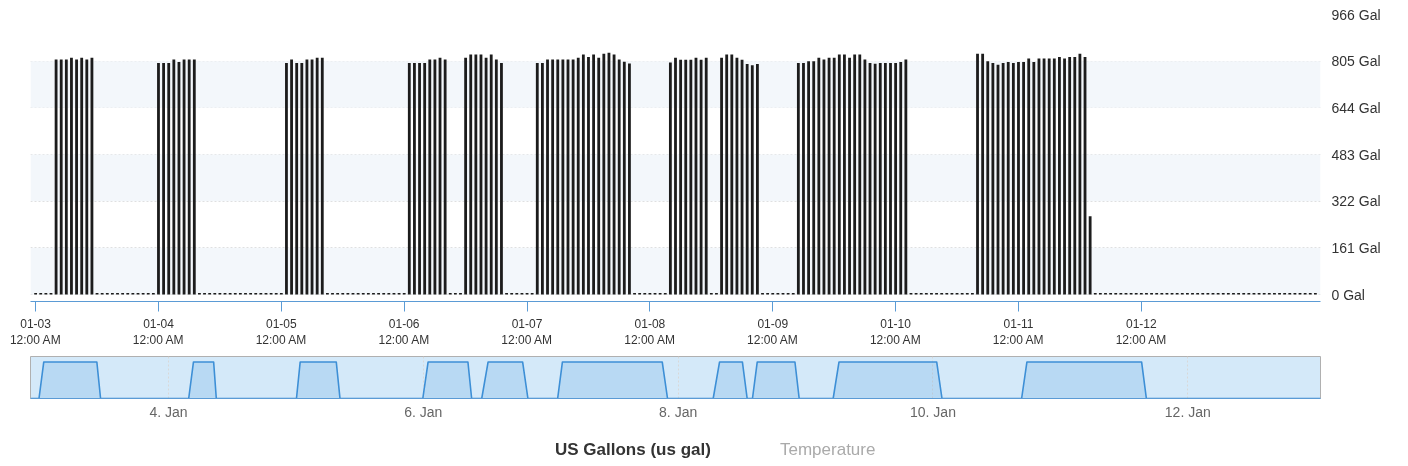 This screenshot has height=466, width=1408. Describe the element at coordinates (527, 332) in the screenshot. I see `x-tick-label: 01-07 12:00 AM` at that location.